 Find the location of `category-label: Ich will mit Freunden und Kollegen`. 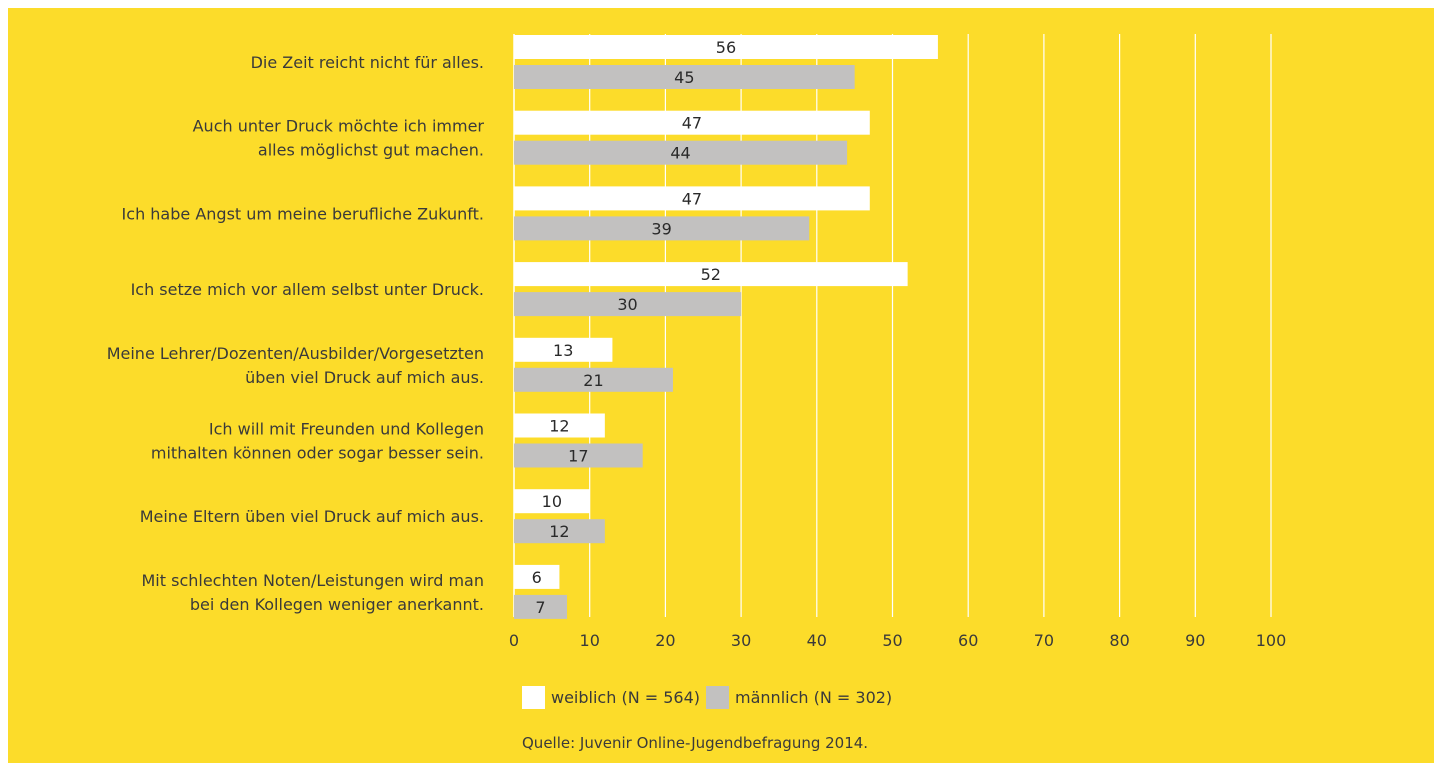

category-label: Ich will mit Freunden und Kollegen is located at coordinates (346, 429).